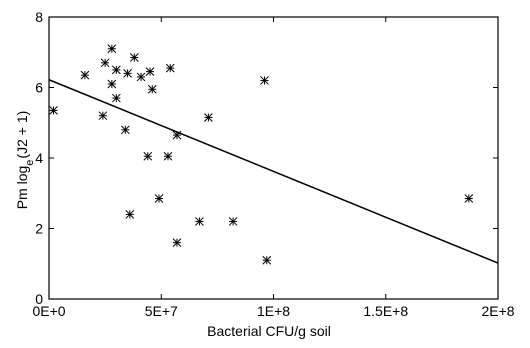 This screenshot has height=348, width=530. Describe the element at coordinates (161, 311) in the screenshot. I see `x-tick-label: 5E+7` at that location.